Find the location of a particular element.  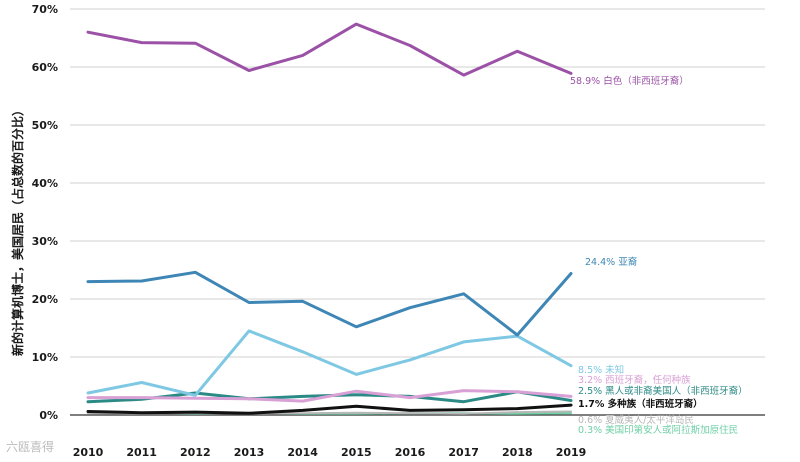

x-tick-label: 2013 is located at coordinates (249, 452).